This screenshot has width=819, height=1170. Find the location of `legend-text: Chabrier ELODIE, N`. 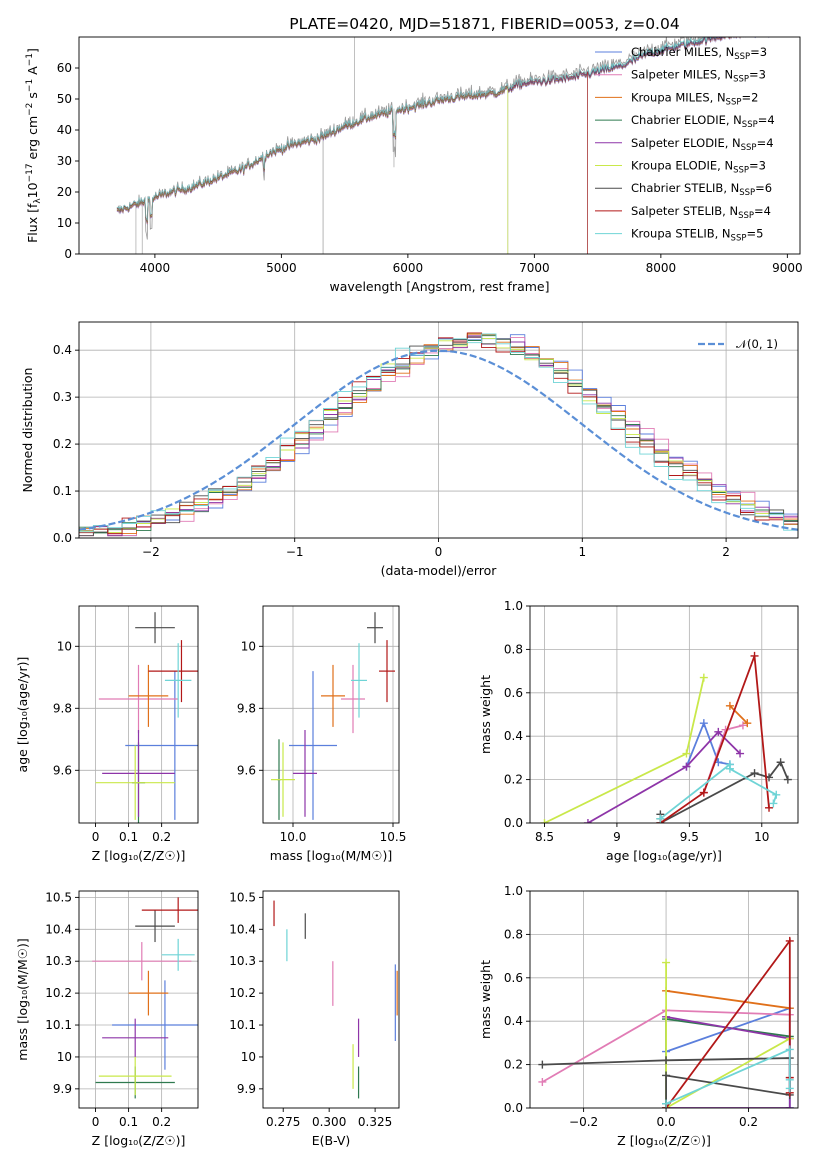

legend-text: Chabrier ELODIE, N is located at coordinates (686, 120).